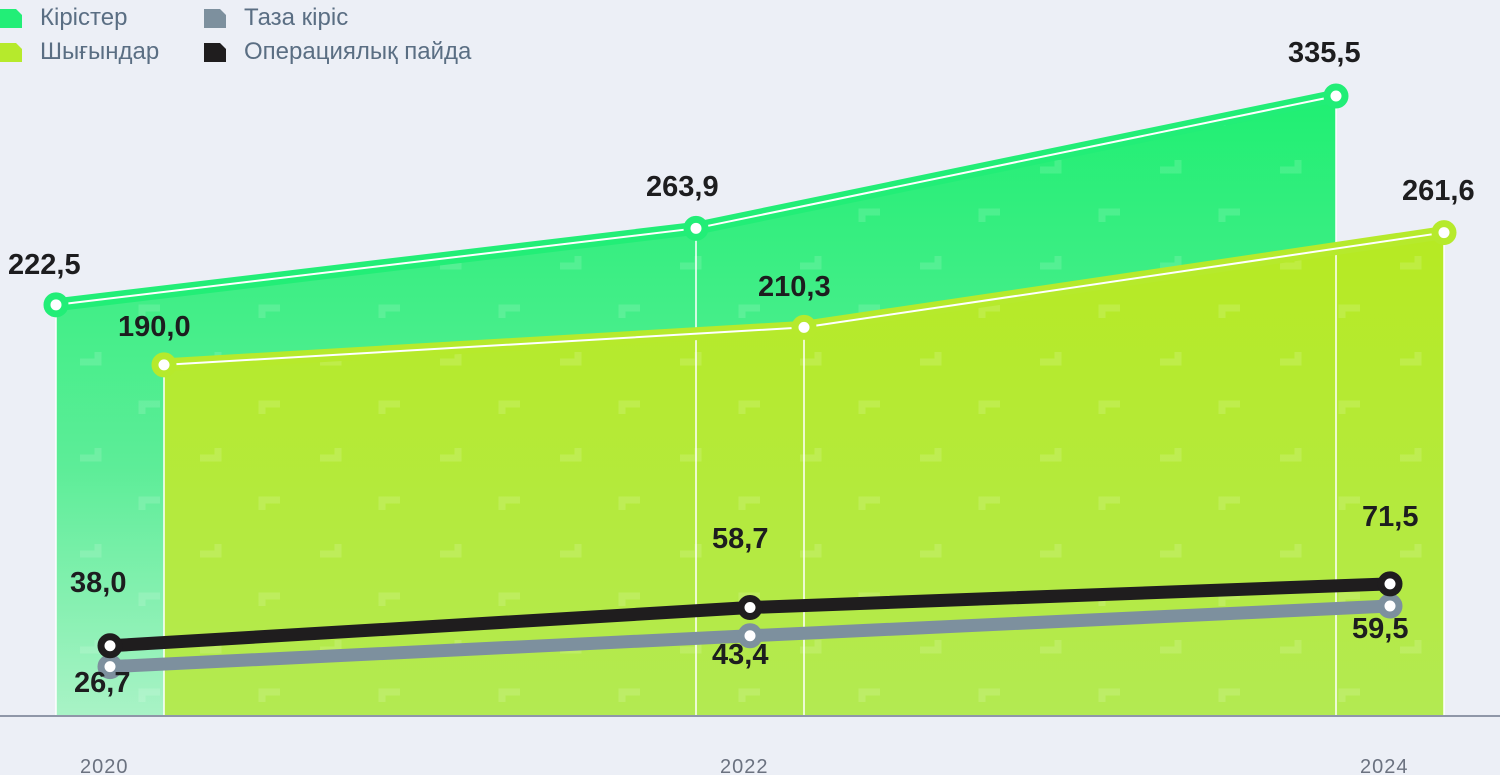 The image size is (1500, 775). I want to click on net-income-value-label: 59,5, so click(1380, 629).